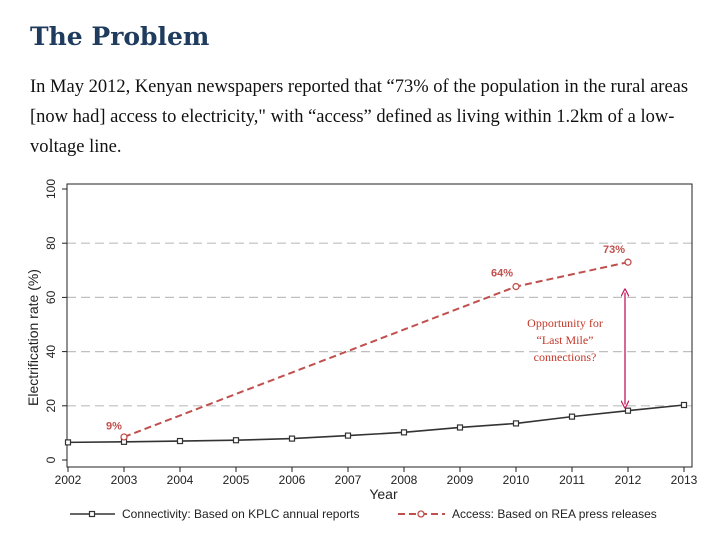 This screenshot has width=720, height=544. Describe the element at coordinates (565, 323) in the screenshot. I see `annotation-text: Opportunity for` at that location.